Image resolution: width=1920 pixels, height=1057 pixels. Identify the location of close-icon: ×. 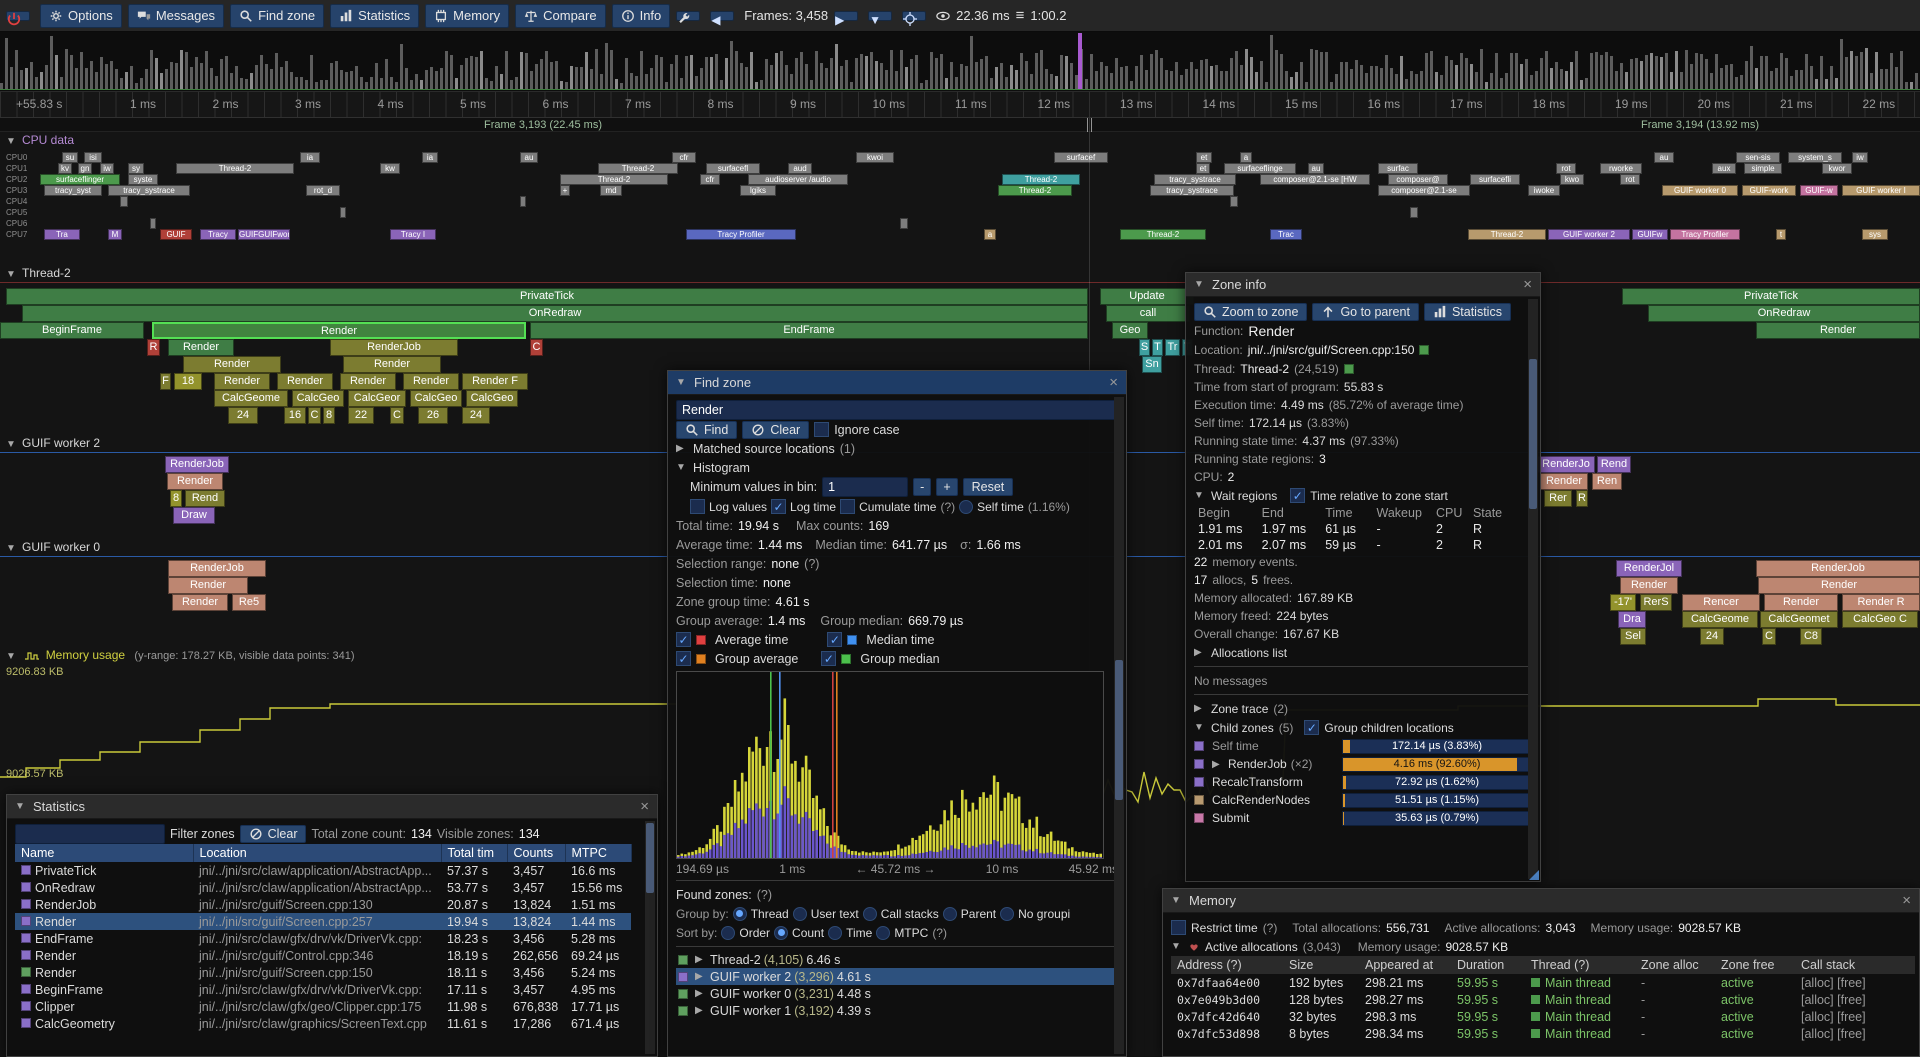
(644, 806).